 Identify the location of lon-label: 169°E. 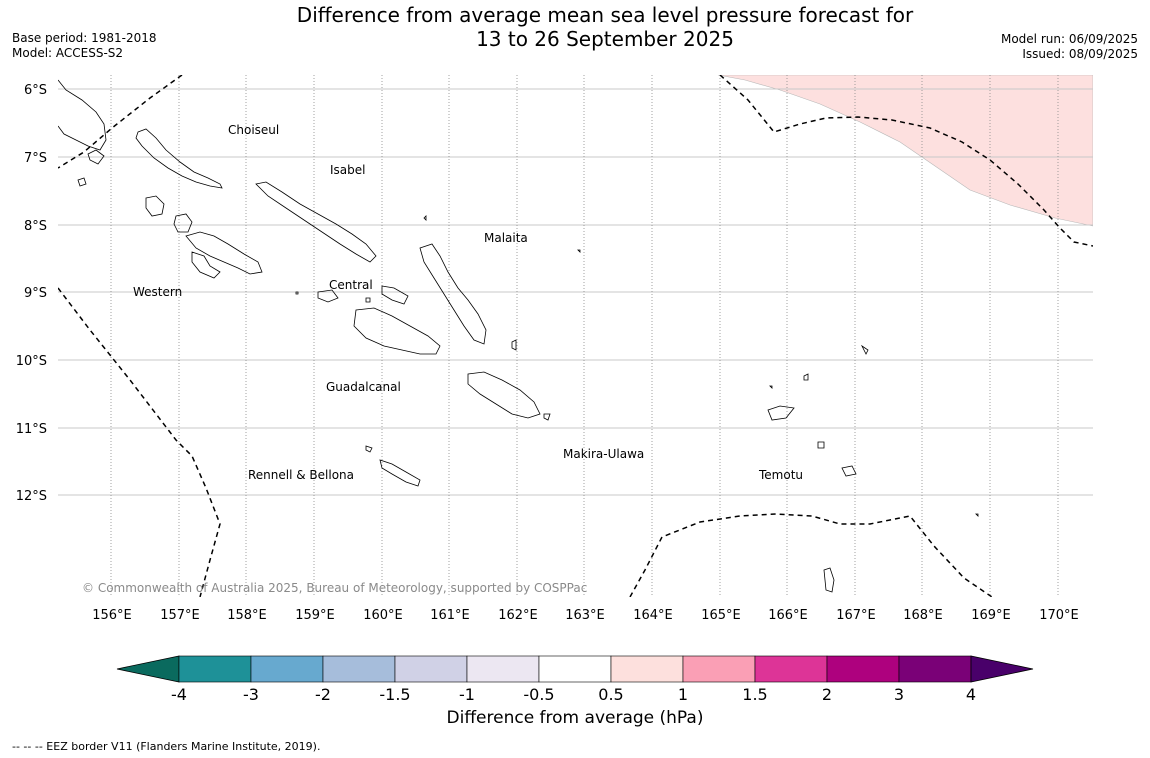
(991, 615).